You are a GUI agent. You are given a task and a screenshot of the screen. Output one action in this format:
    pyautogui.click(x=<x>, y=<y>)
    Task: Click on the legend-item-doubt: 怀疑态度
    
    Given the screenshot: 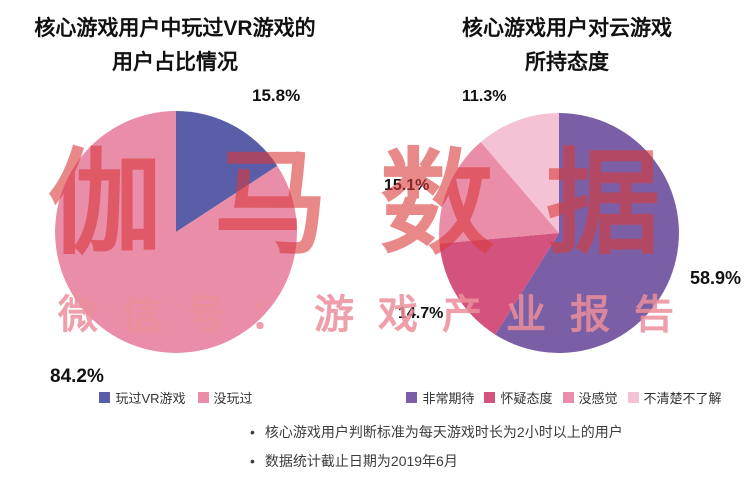 What is the action you would take?
    pyautogui.click(x=518, y=397)
    